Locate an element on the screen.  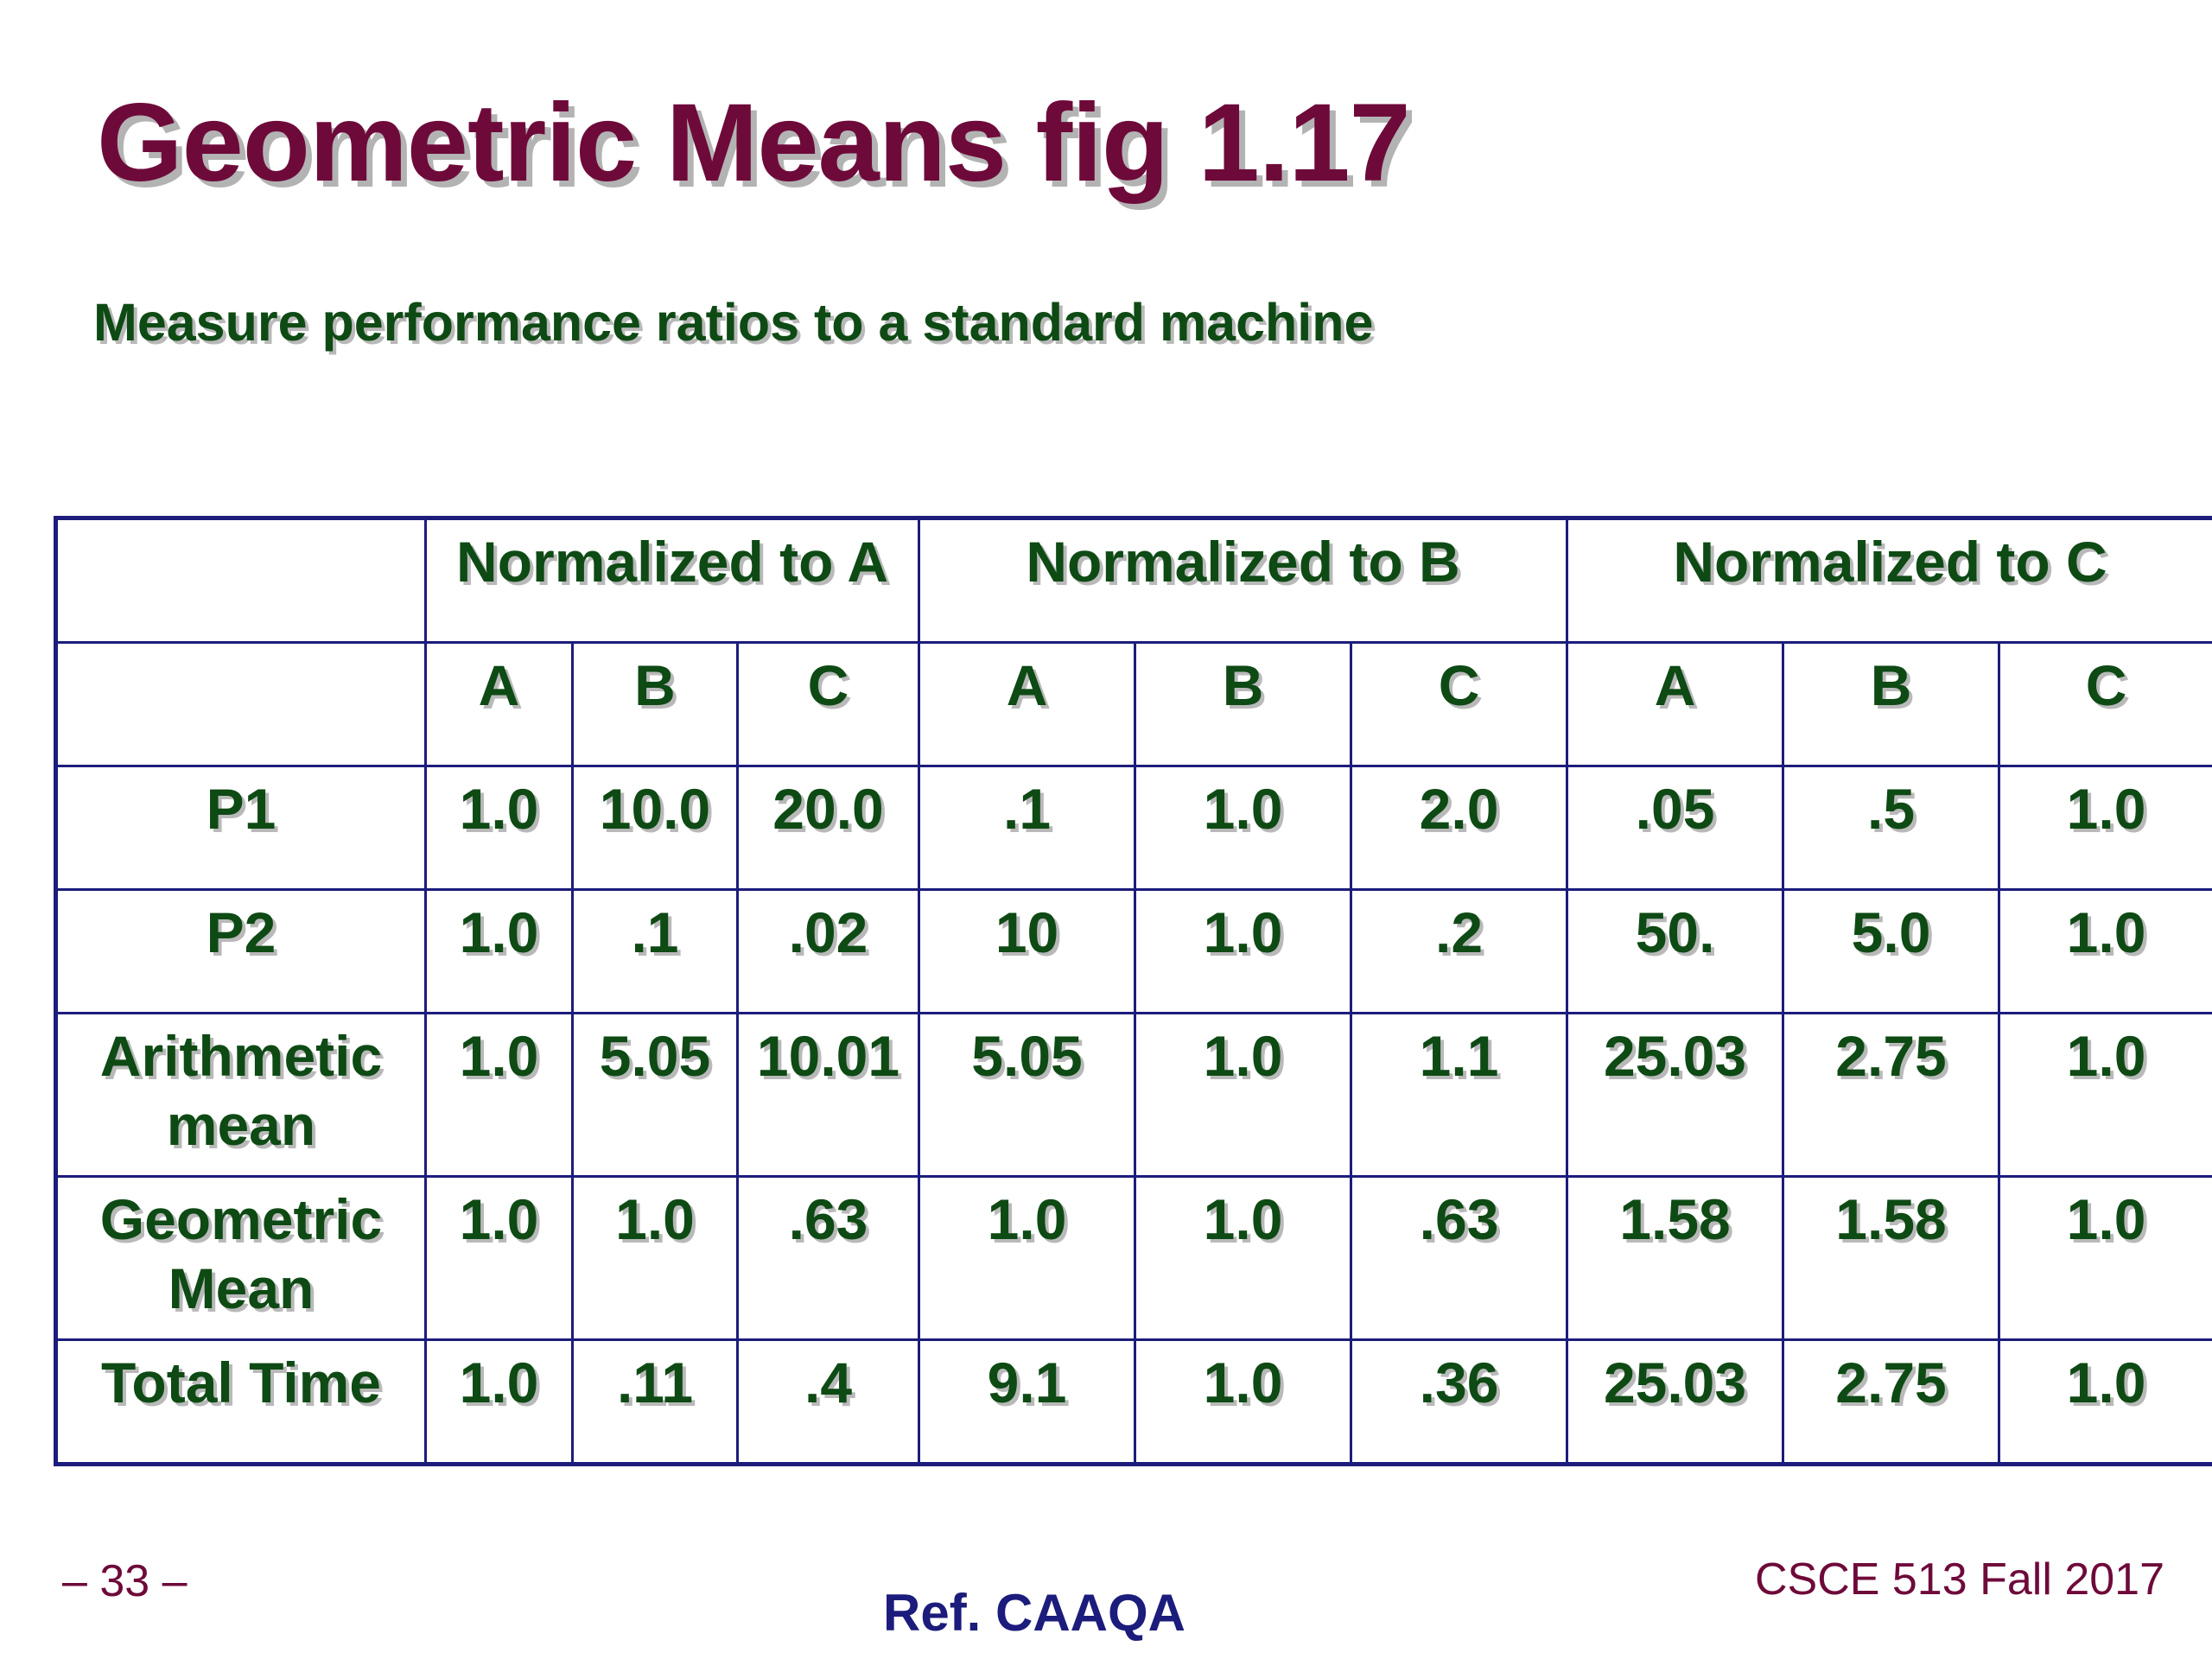
value-cell: .2 is located at coordinates (1459, 951).